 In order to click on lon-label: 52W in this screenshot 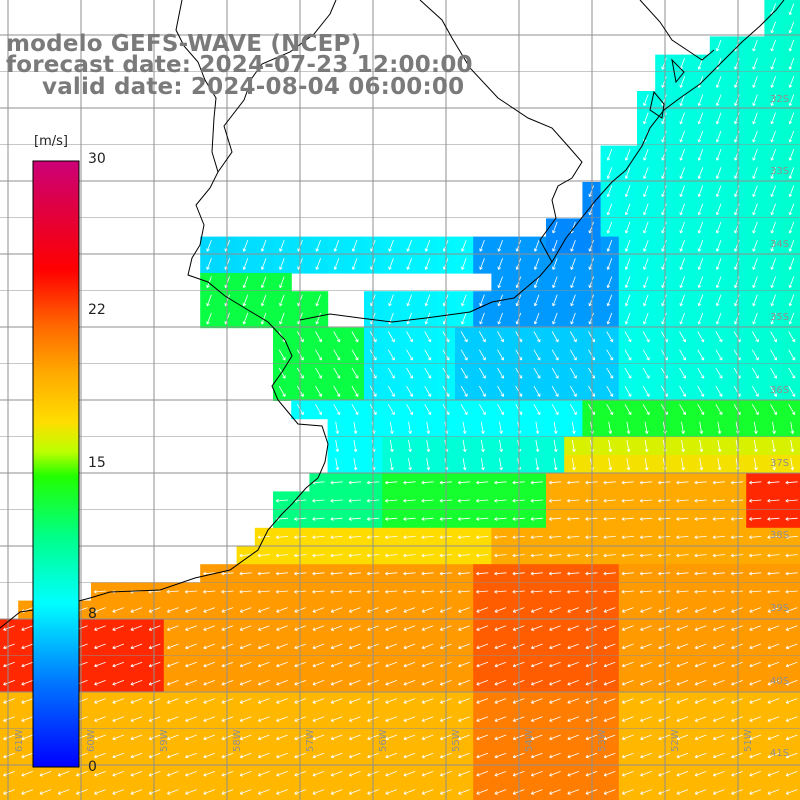, I will do `click(675, 740)`.